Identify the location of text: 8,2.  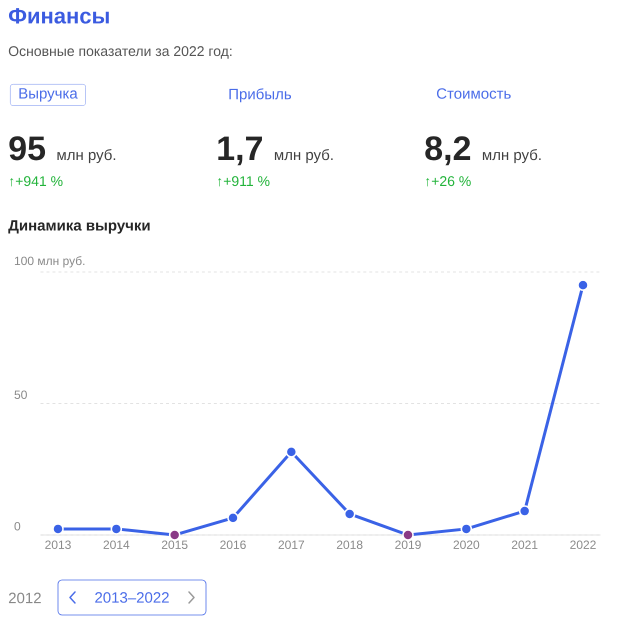
(447, 151).